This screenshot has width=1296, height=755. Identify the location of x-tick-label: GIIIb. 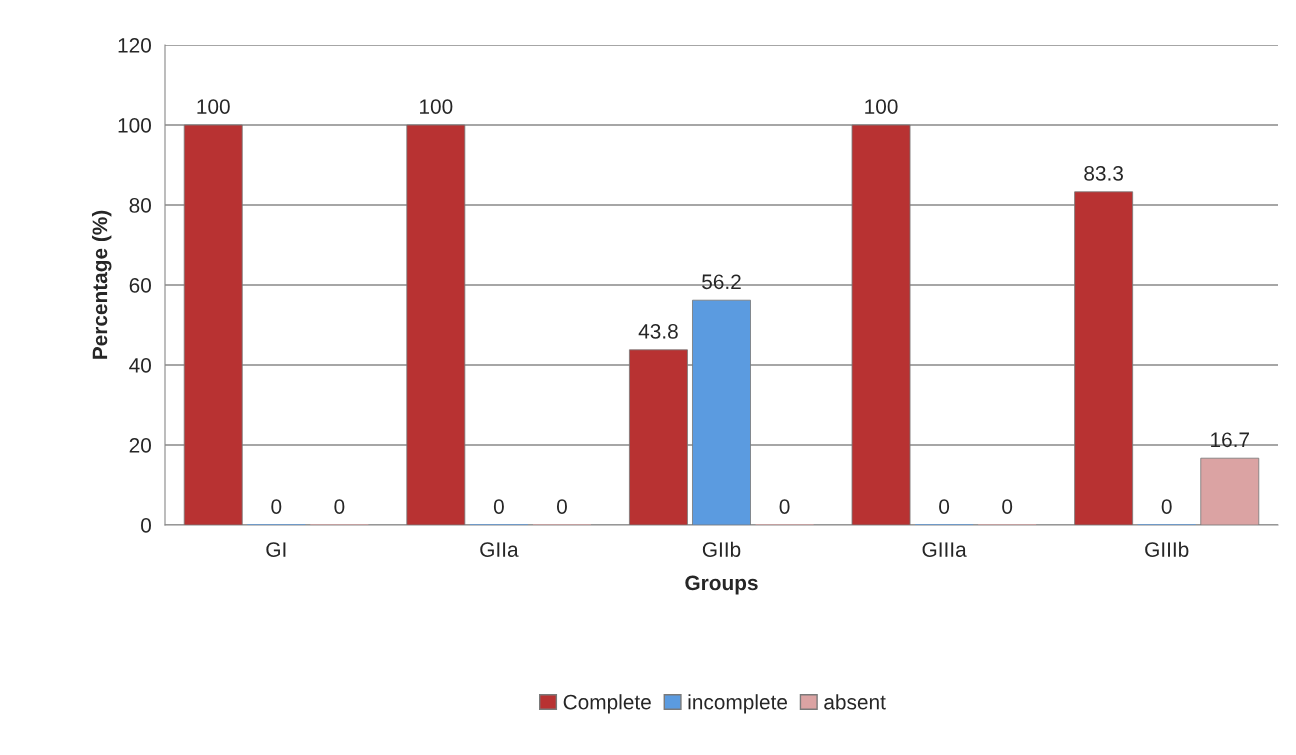
(1167, 549).